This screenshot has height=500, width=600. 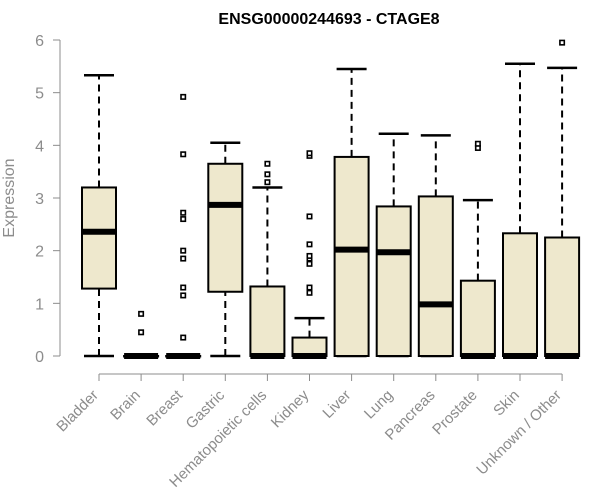 I want to click on box-breast, so click(x=183, y=226).